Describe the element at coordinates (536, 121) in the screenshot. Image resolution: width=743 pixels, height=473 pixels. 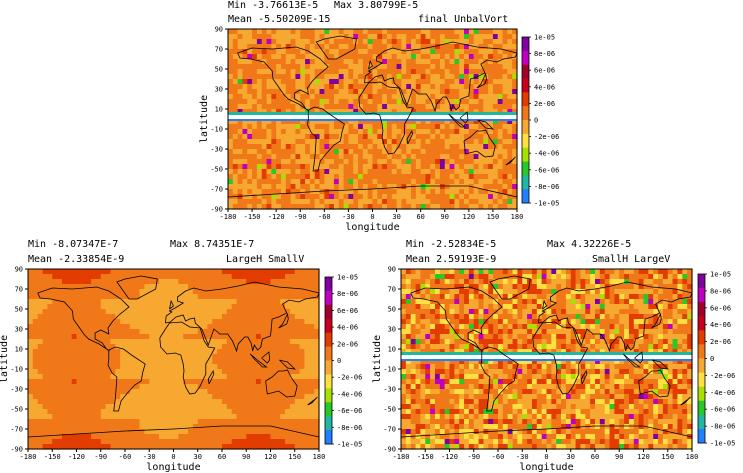
I see `colorbar-tick-label: 0` at that location.